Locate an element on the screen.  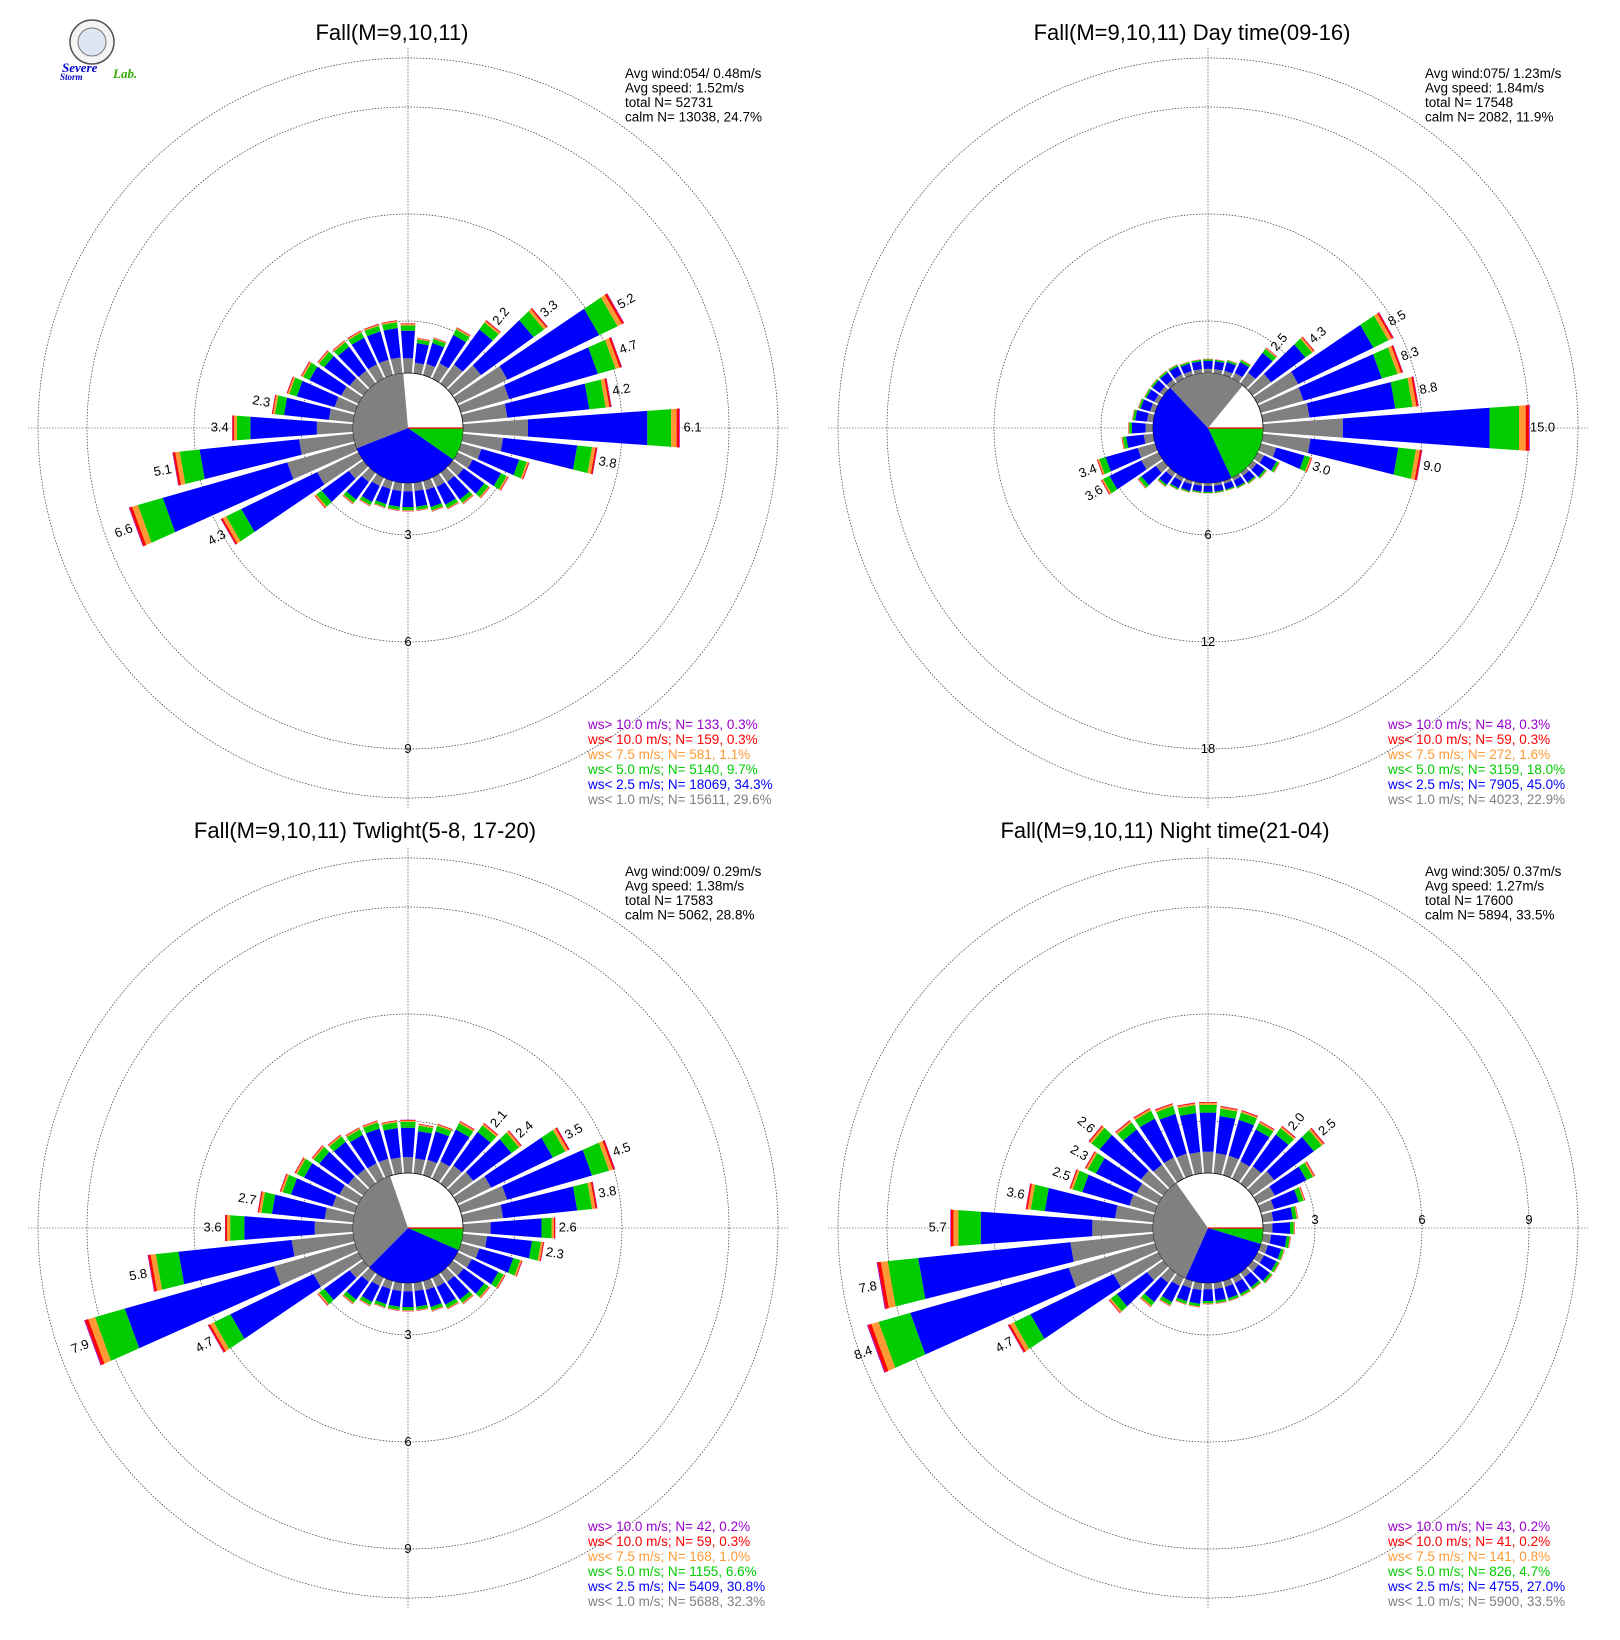
panel-title: Fall(M=9,10,11) Twlight(5-8, 17-20) is located at coordinates (365, 830).